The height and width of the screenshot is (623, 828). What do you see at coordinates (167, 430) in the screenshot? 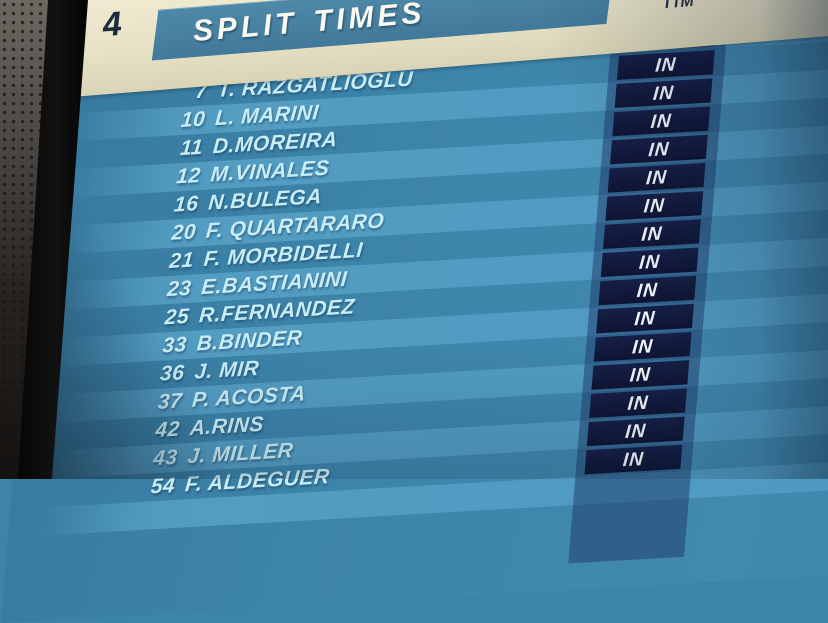
I see `rider-number: 42` at bounding box center [167, 430].